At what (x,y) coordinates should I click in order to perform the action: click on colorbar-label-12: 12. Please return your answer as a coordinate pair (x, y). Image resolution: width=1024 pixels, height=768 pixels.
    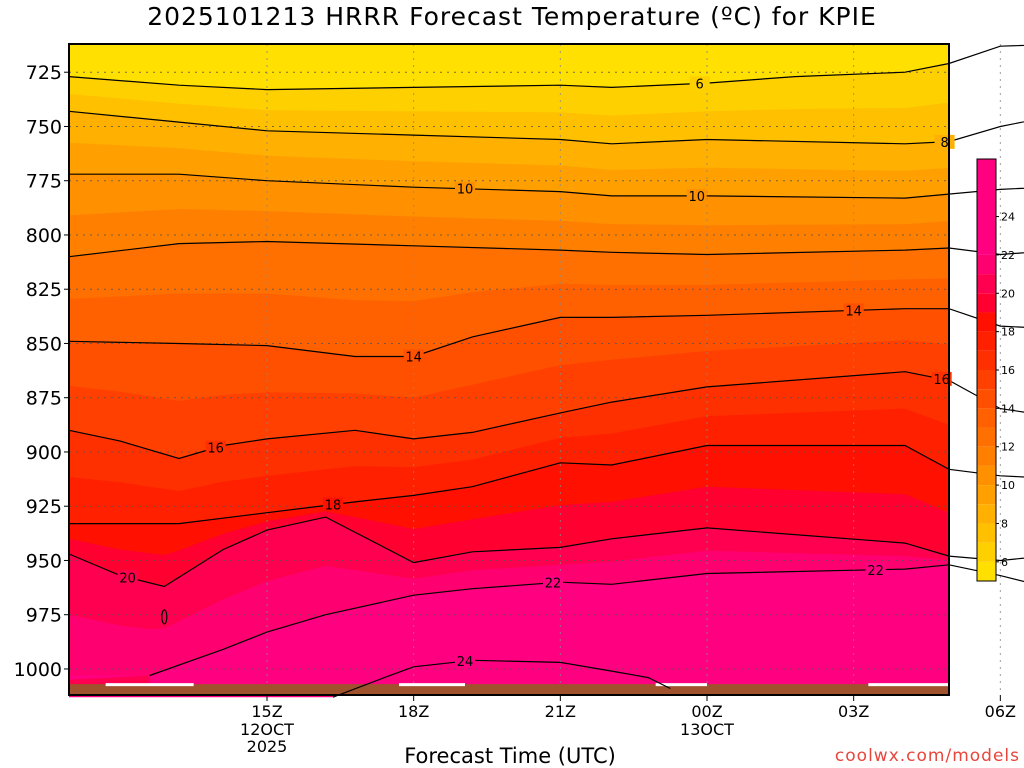
    Looking at the image, I should click on (1008, 447).